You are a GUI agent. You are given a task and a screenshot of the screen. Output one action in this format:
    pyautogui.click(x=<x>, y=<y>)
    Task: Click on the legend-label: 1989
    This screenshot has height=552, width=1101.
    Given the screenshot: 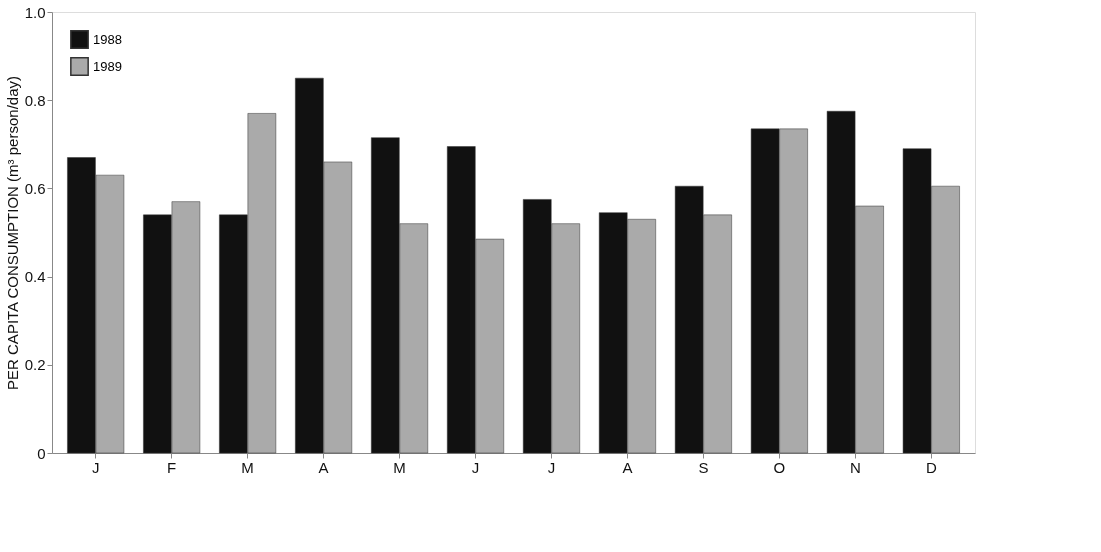 What is the action you would take?
    pyautogui.click(x=107, y=66)
    